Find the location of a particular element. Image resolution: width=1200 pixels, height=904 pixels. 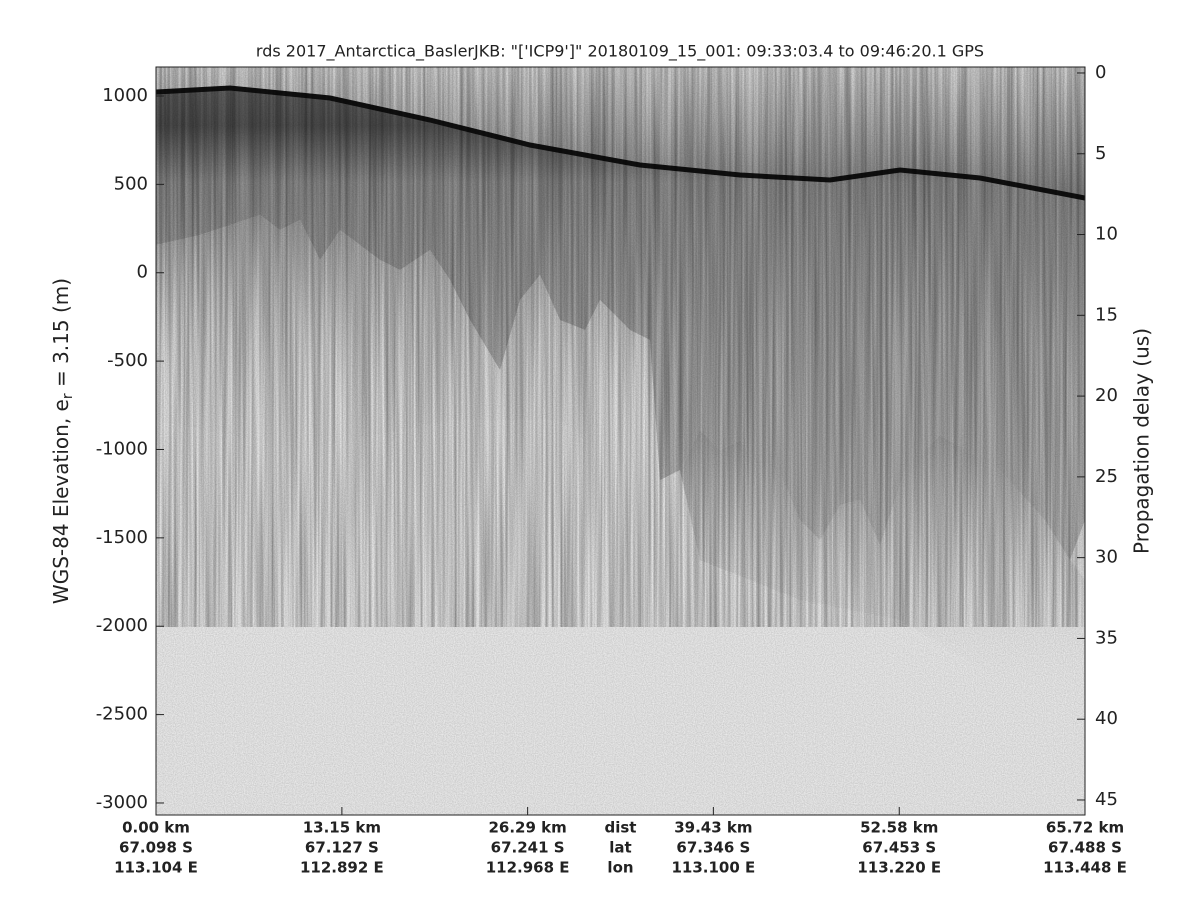

y2-tick-label: 25 is located at coordinates (1106, 476).